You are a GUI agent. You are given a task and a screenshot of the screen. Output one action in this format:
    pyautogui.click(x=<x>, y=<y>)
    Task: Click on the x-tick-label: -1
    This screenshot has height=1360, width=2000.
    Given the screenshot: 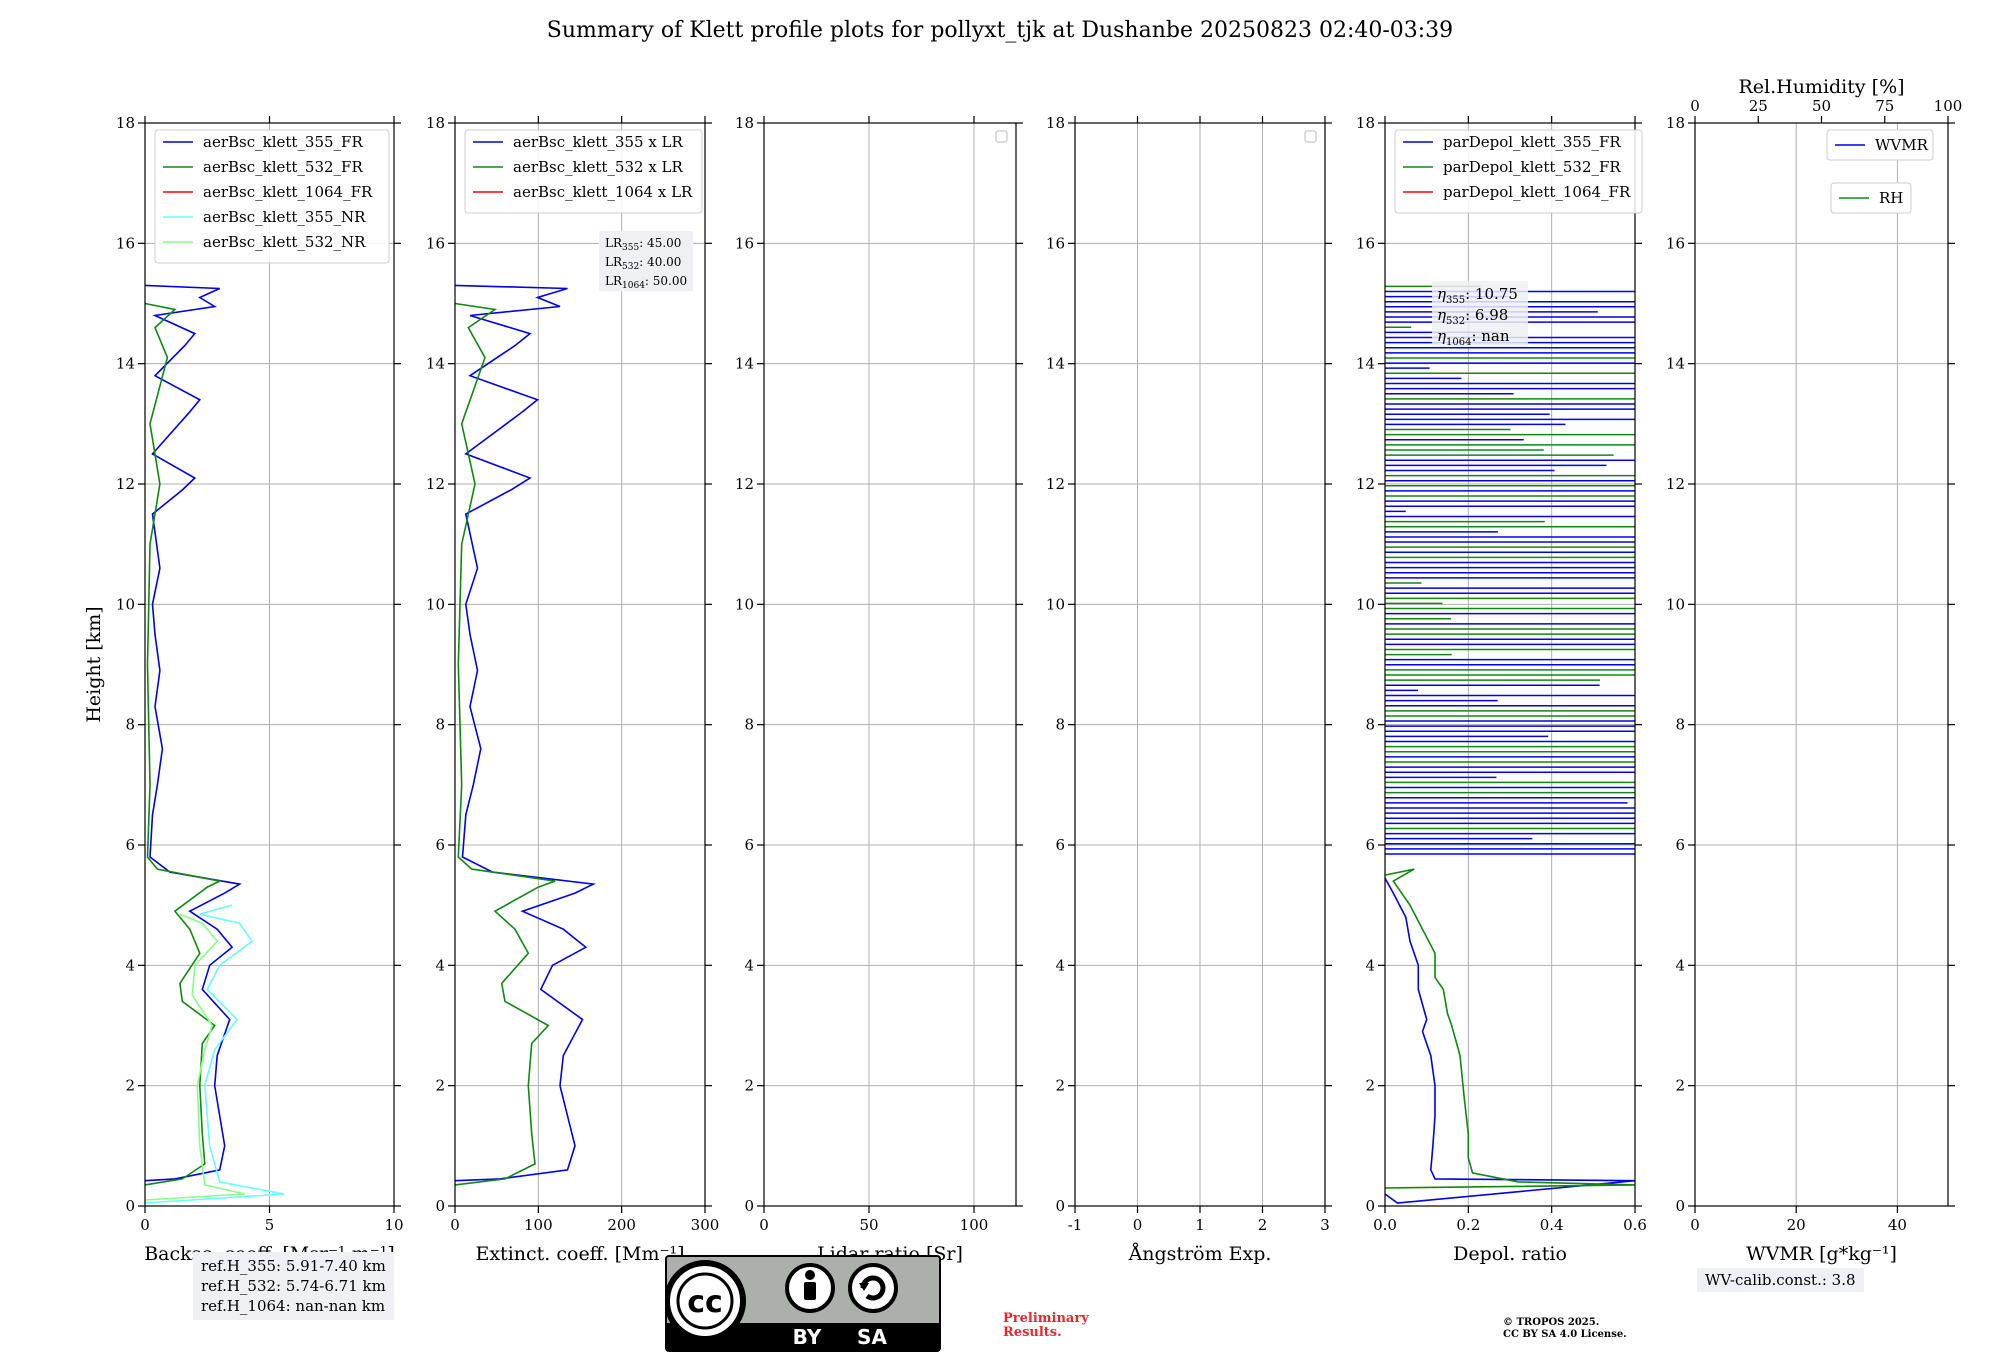 What is the action you would take?
    pyautogui.click(x=1075, y=1225)
    